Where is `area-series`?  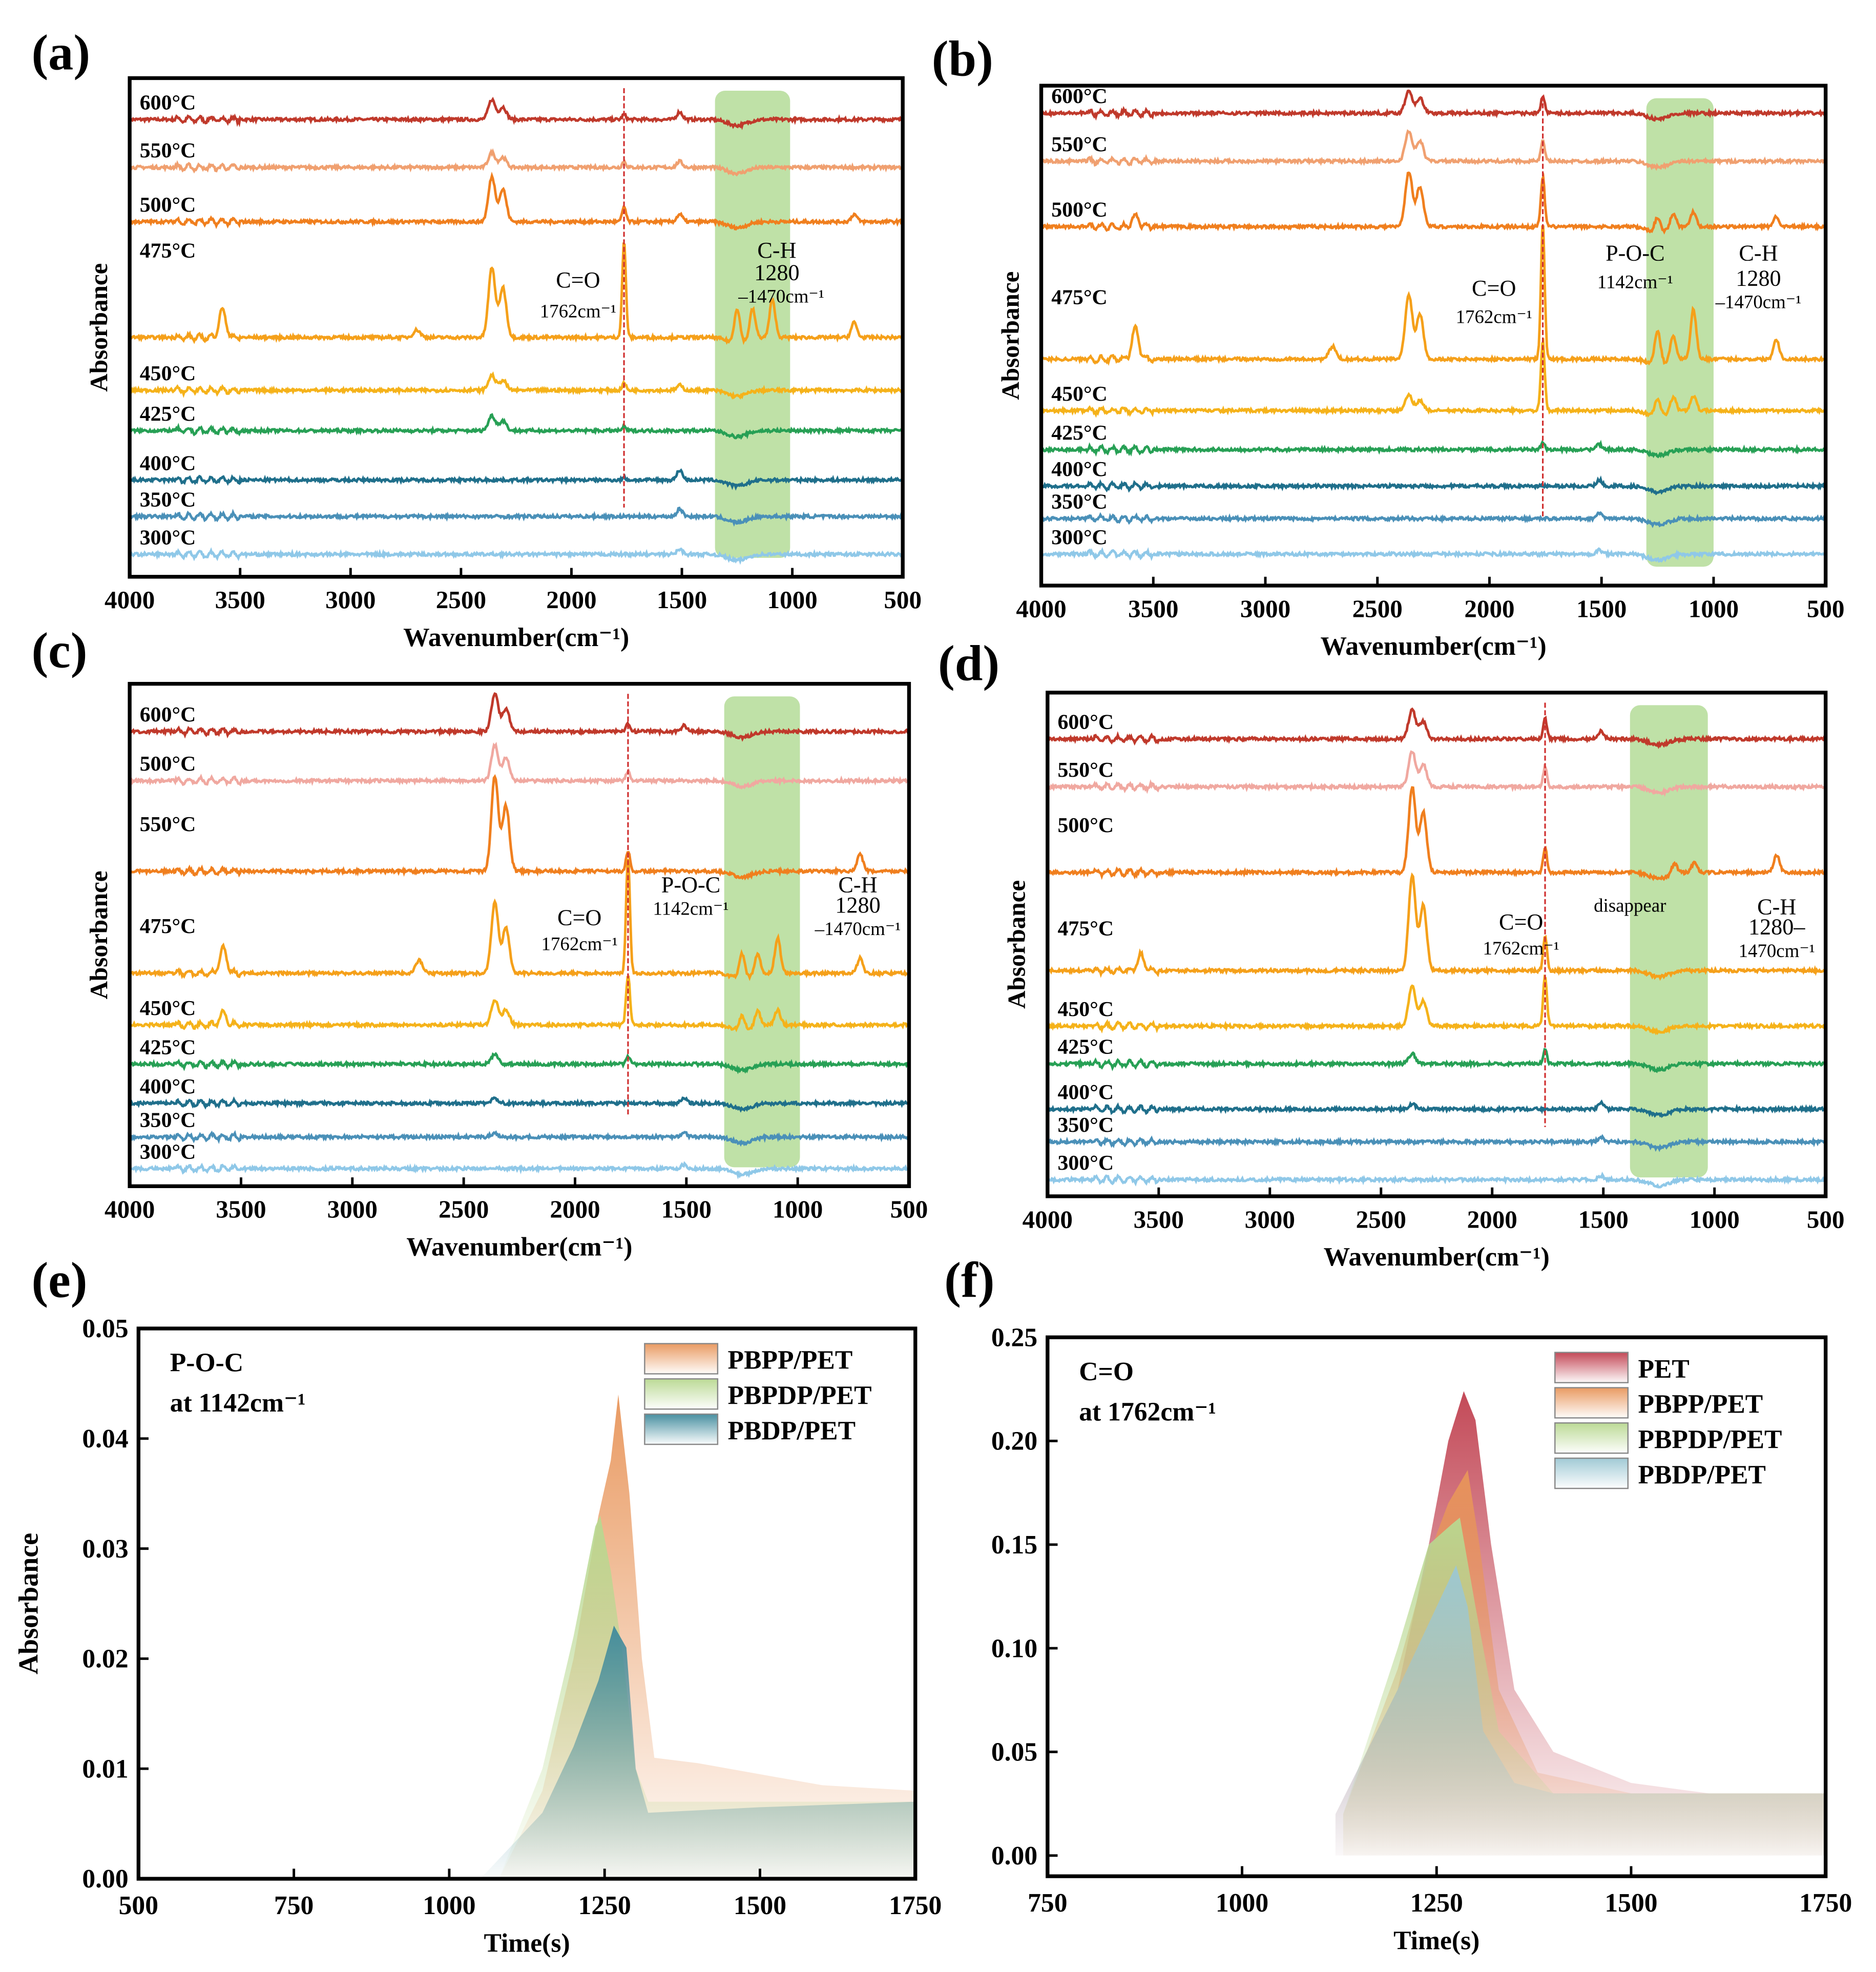 area-series is located at coordinates (697, 1752).